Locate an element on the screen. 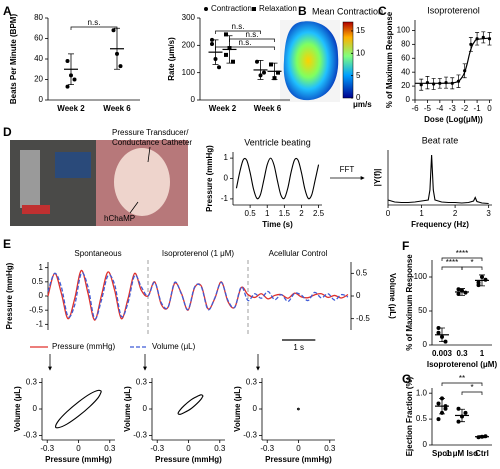 The image size is (500, 469). y-tick-label: 0.5 is located at coordinates (362, 272).